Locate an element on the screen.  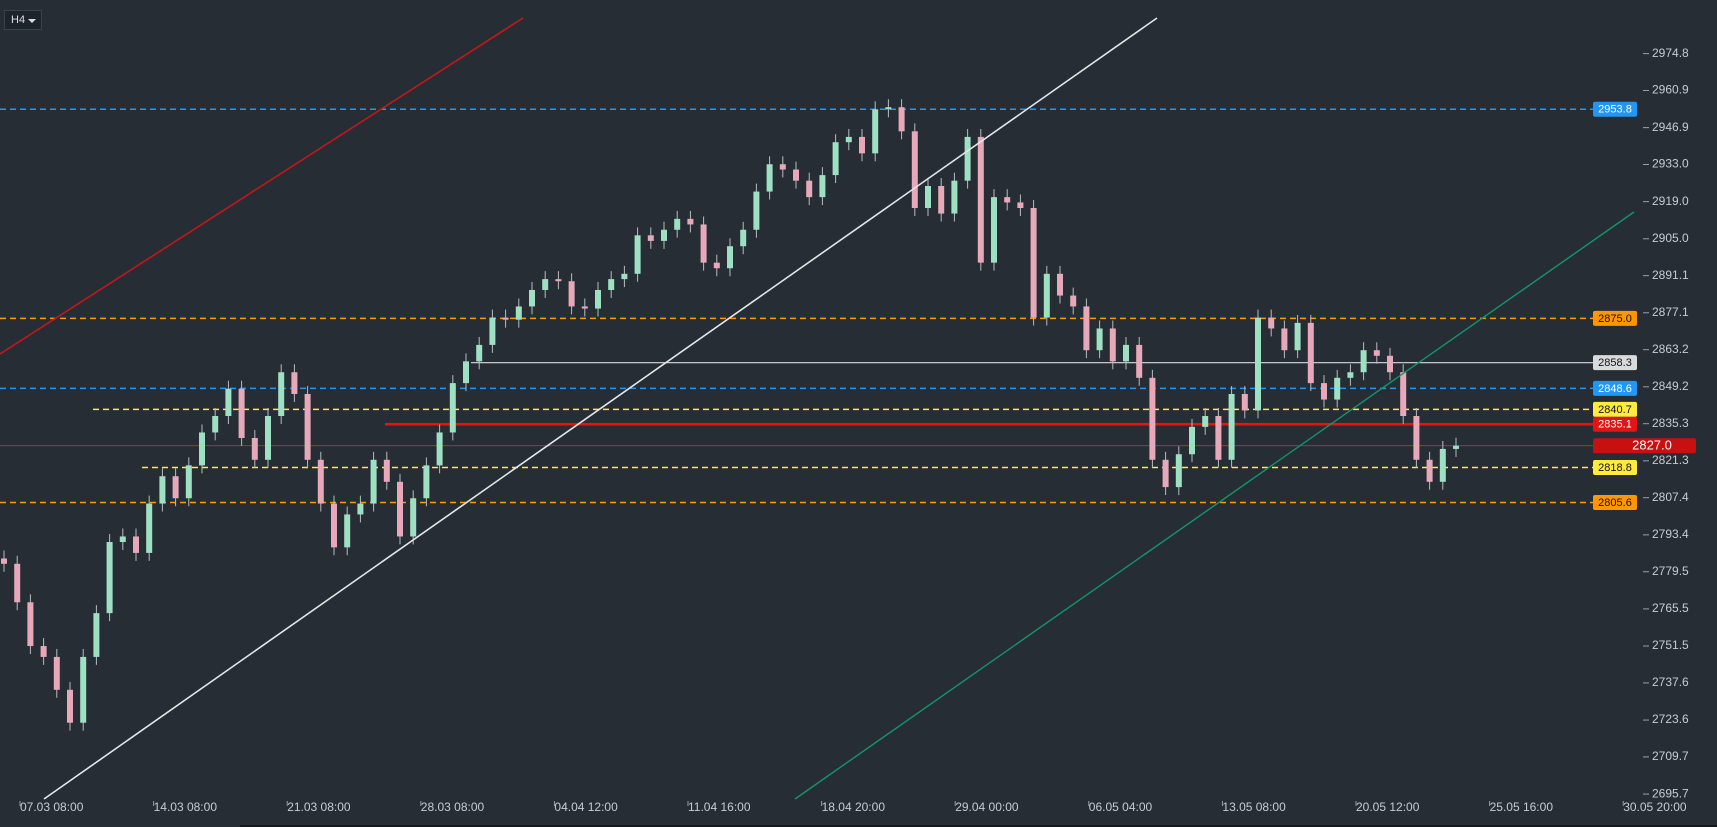
x-tick-label: 18.04 20:00 is located at coordinates (854, 807).